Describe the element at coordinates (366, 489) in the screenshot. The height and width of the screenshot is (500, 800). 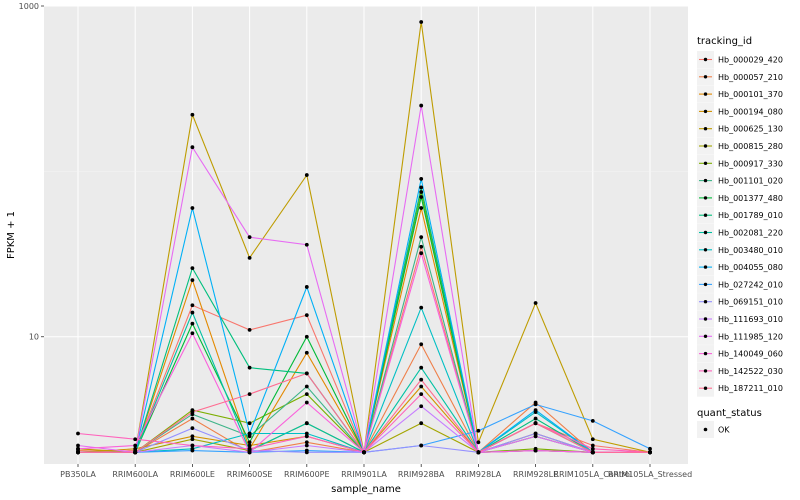
I see `x-axis-title: sample_name` at that location.